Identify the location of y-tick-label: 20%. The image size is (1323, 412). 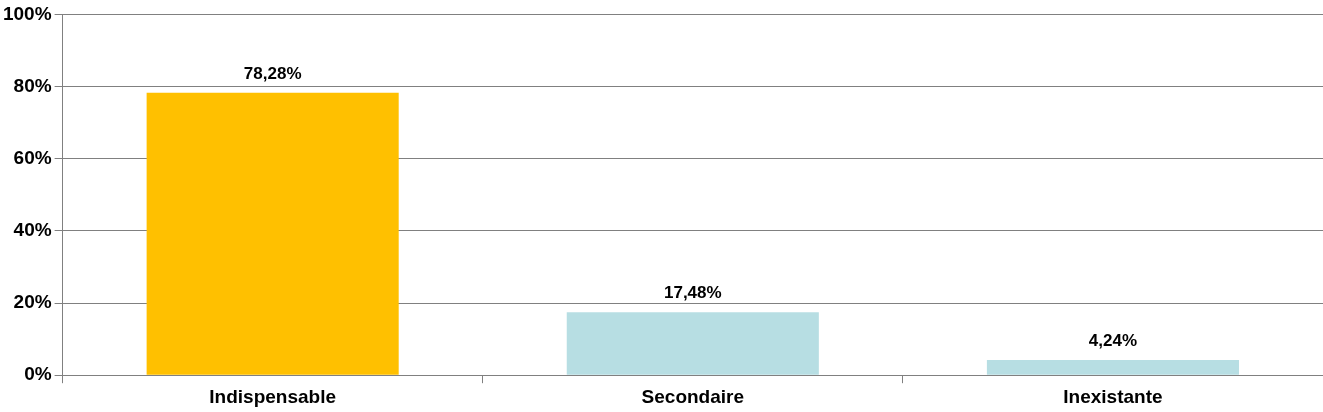
(32, 302).